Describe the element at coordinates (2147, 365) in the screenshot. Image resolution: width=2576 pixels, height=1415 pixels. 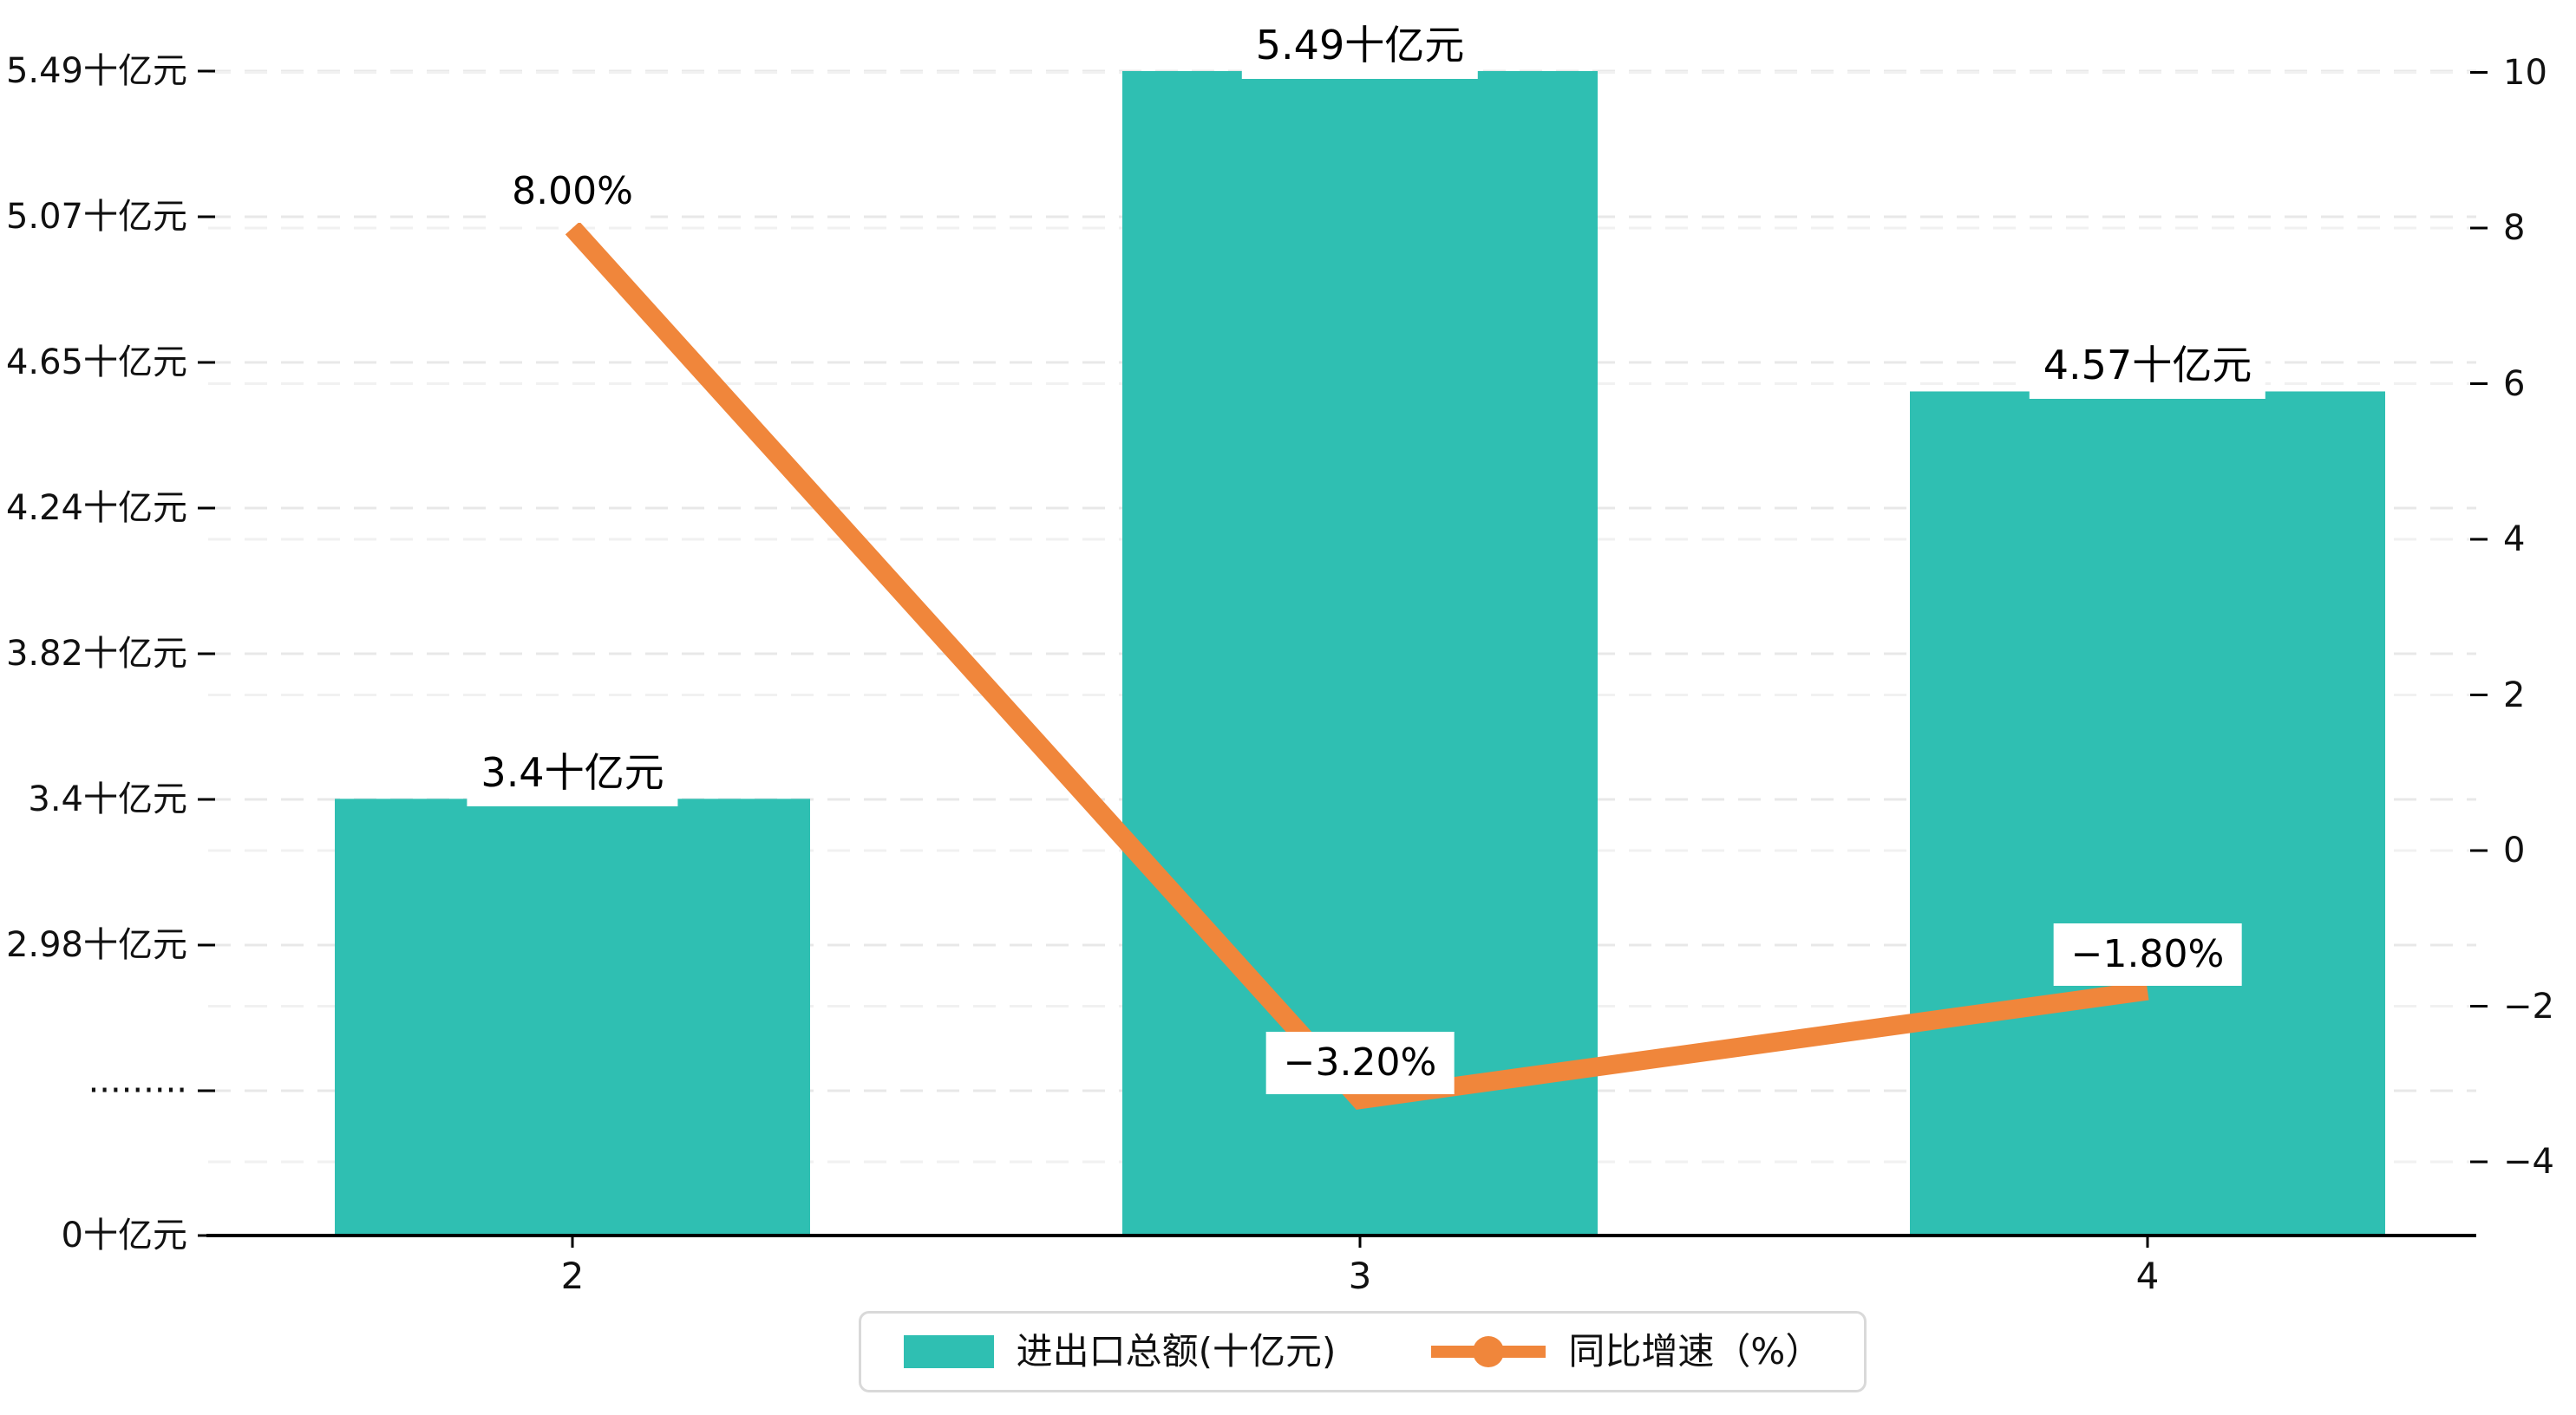
I see `bar-value-label: 4.57十亿元` at that location.